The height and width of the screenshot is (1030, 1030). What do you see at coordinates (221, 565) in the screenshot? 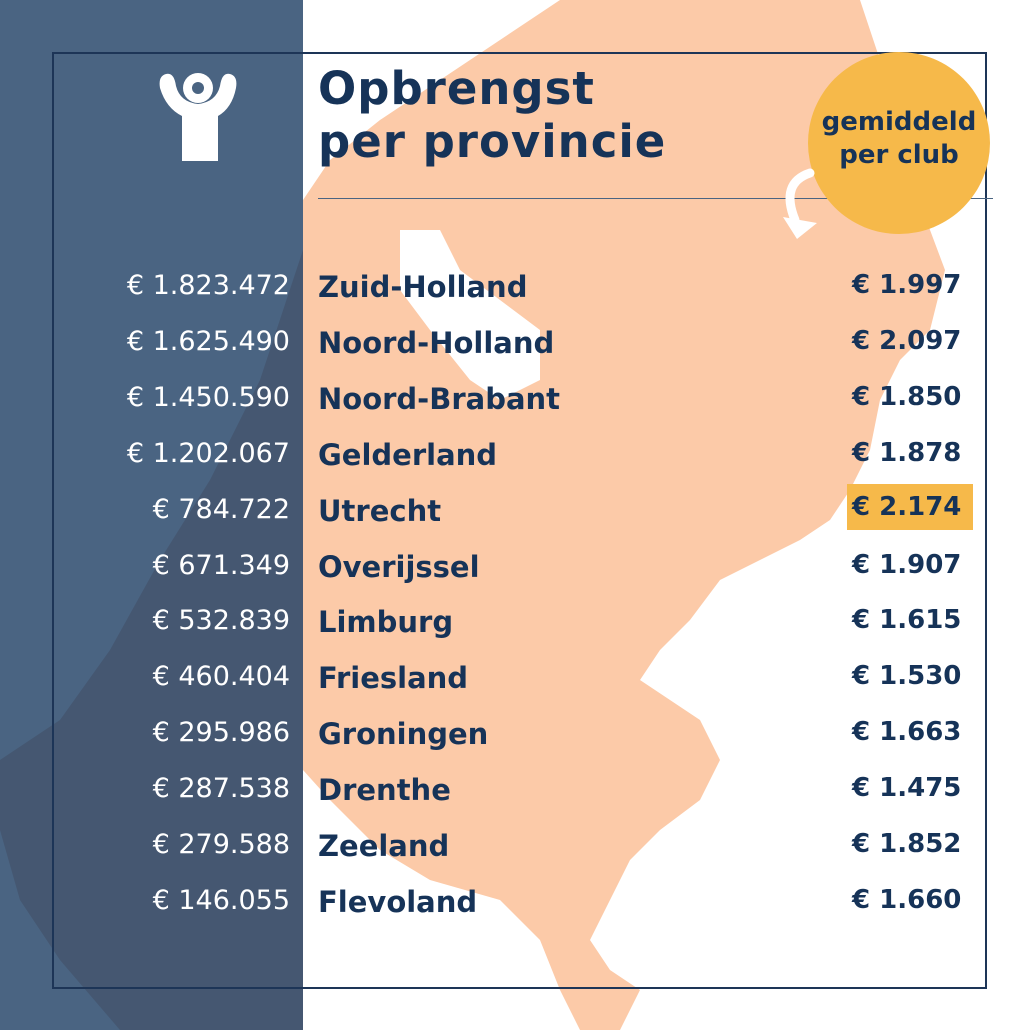
I see `total-revenue: € 671.349` at bounding box center [221, 565].